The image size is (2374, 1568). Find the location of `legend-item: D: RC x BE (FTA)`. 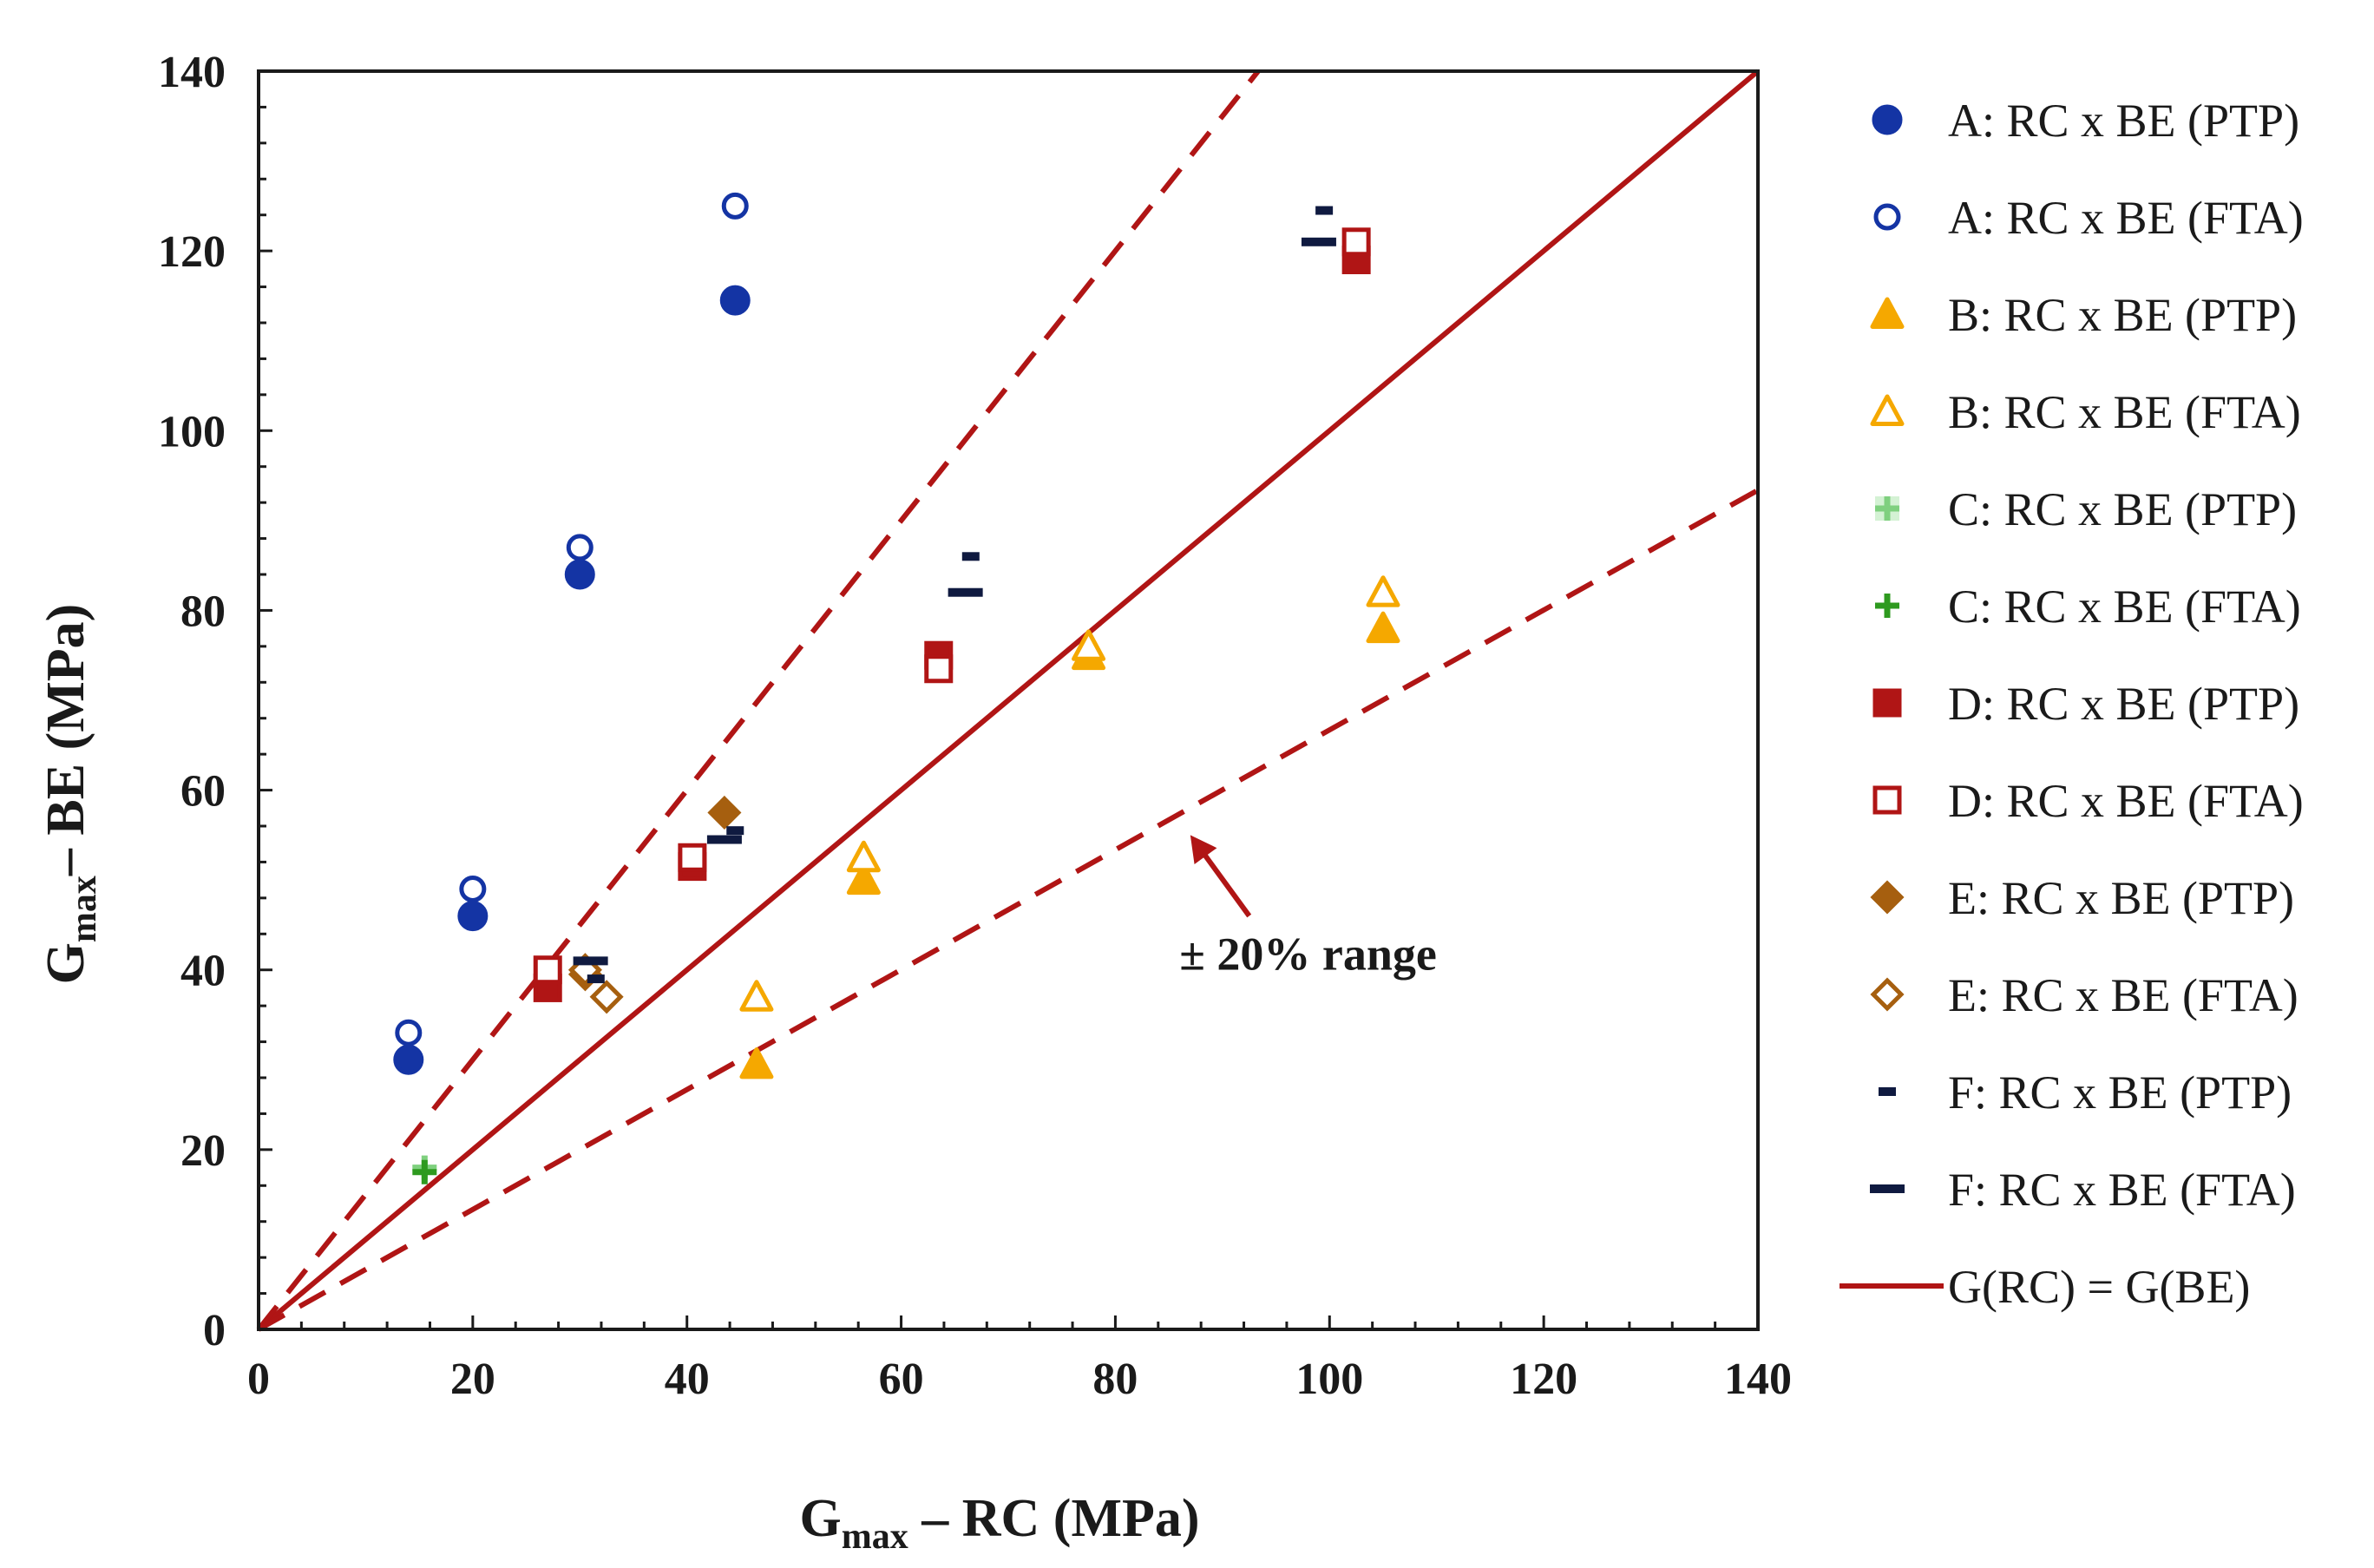

legend-item: D: RC x BE (FTA) is located at coordinates (2088, 801).